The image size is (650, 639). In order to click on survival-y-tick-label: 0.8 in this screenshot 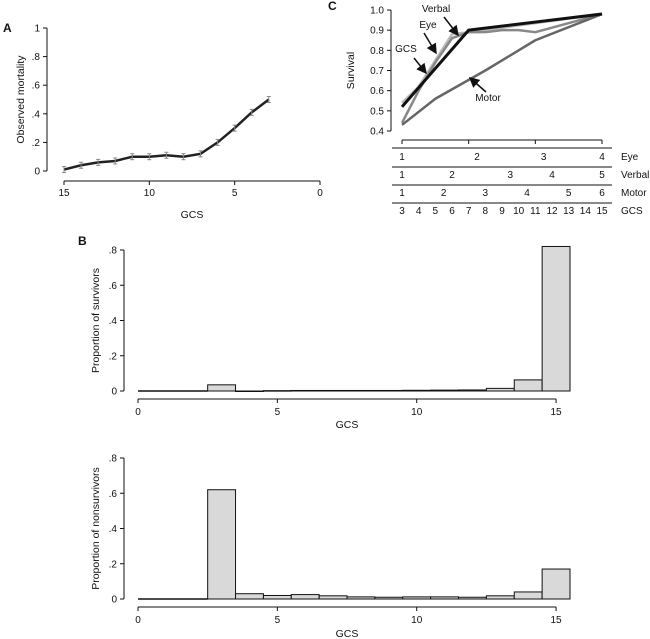, I will do `click(377, 51)`.